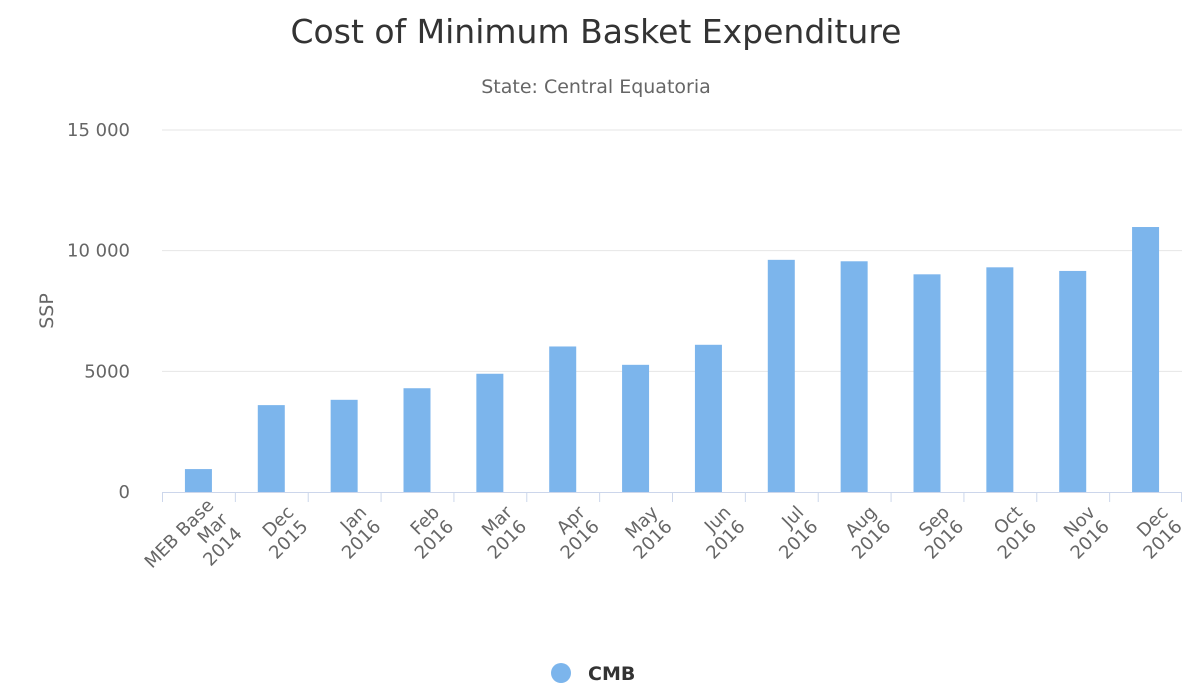  What do you see at coordinates (47, 311) in the screenshot?
I see `y-axis-label: SSP` at bounding box center [47, 311].